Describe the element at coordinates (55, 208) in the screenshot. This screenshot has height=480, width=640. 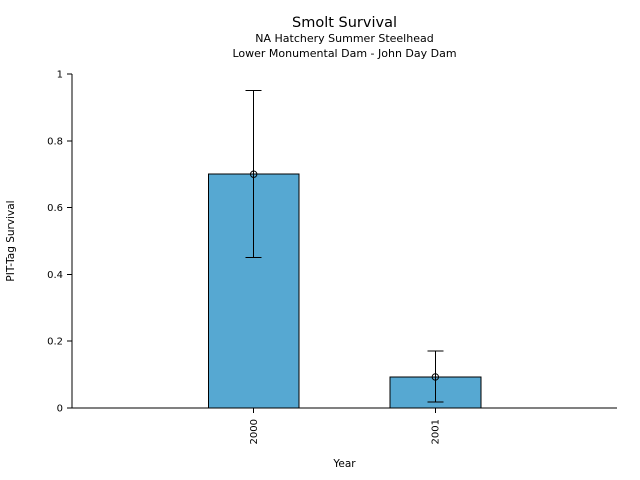
I see `y-tick-label: 0.6` at that location.